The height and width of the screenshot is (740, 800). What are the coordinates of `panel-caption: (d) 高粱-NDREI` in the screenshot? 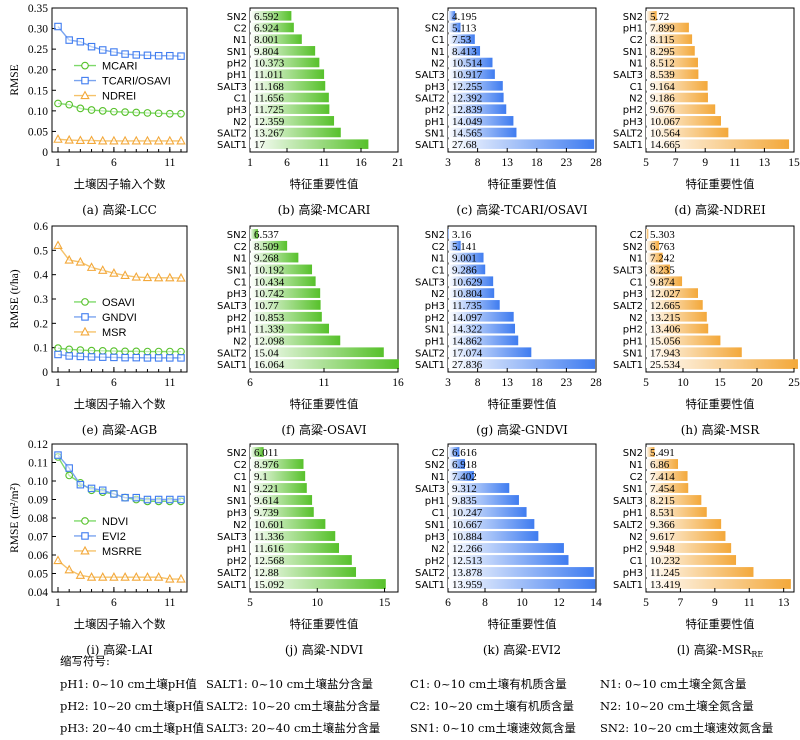 It's located at (720, 209).